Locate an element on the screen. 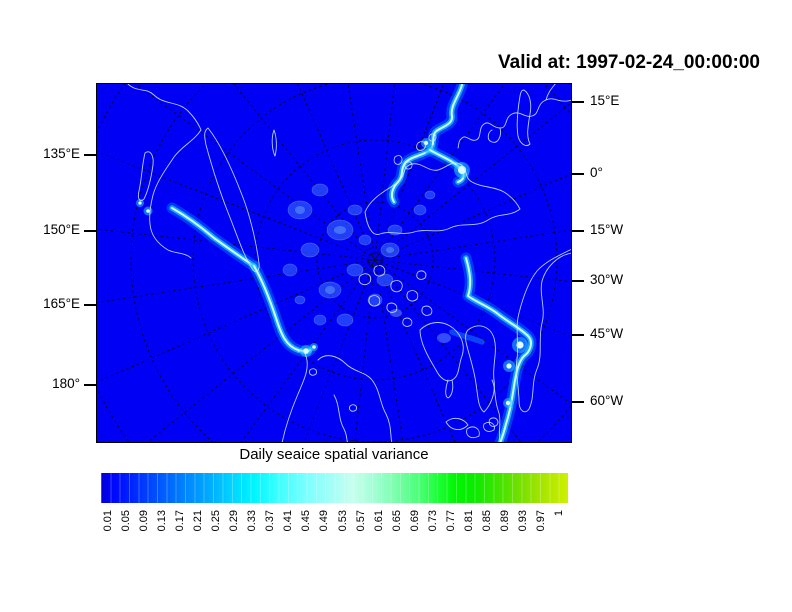  colorbar-tick-label: 0.97 is located at coordinates (540, 521).